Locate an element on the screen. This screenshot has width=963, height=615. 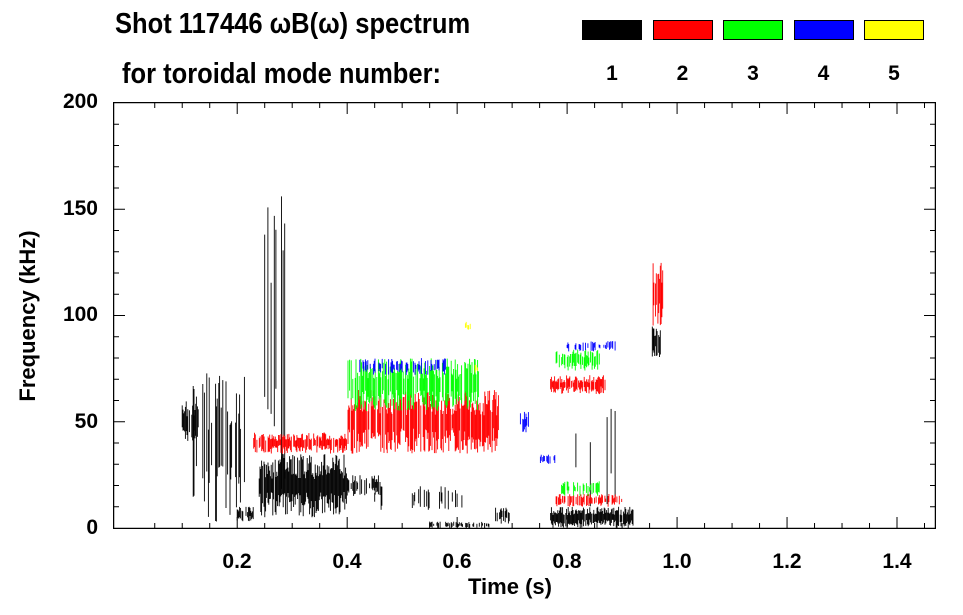
legend-label-mode-5: 5 is located at coordinates (894, 73).